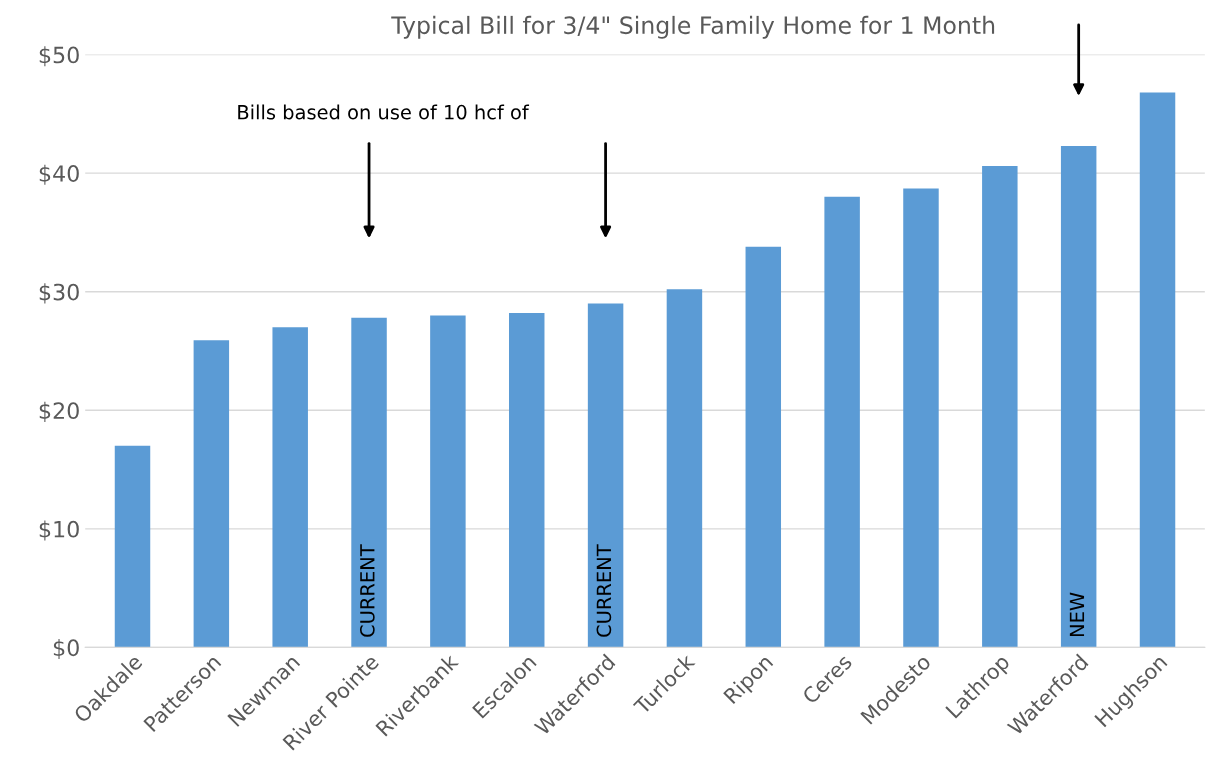 Image resolution: width=1217 pixels, height=780 pixels. I want to click on annotation: NEW, so click(1077, 614).